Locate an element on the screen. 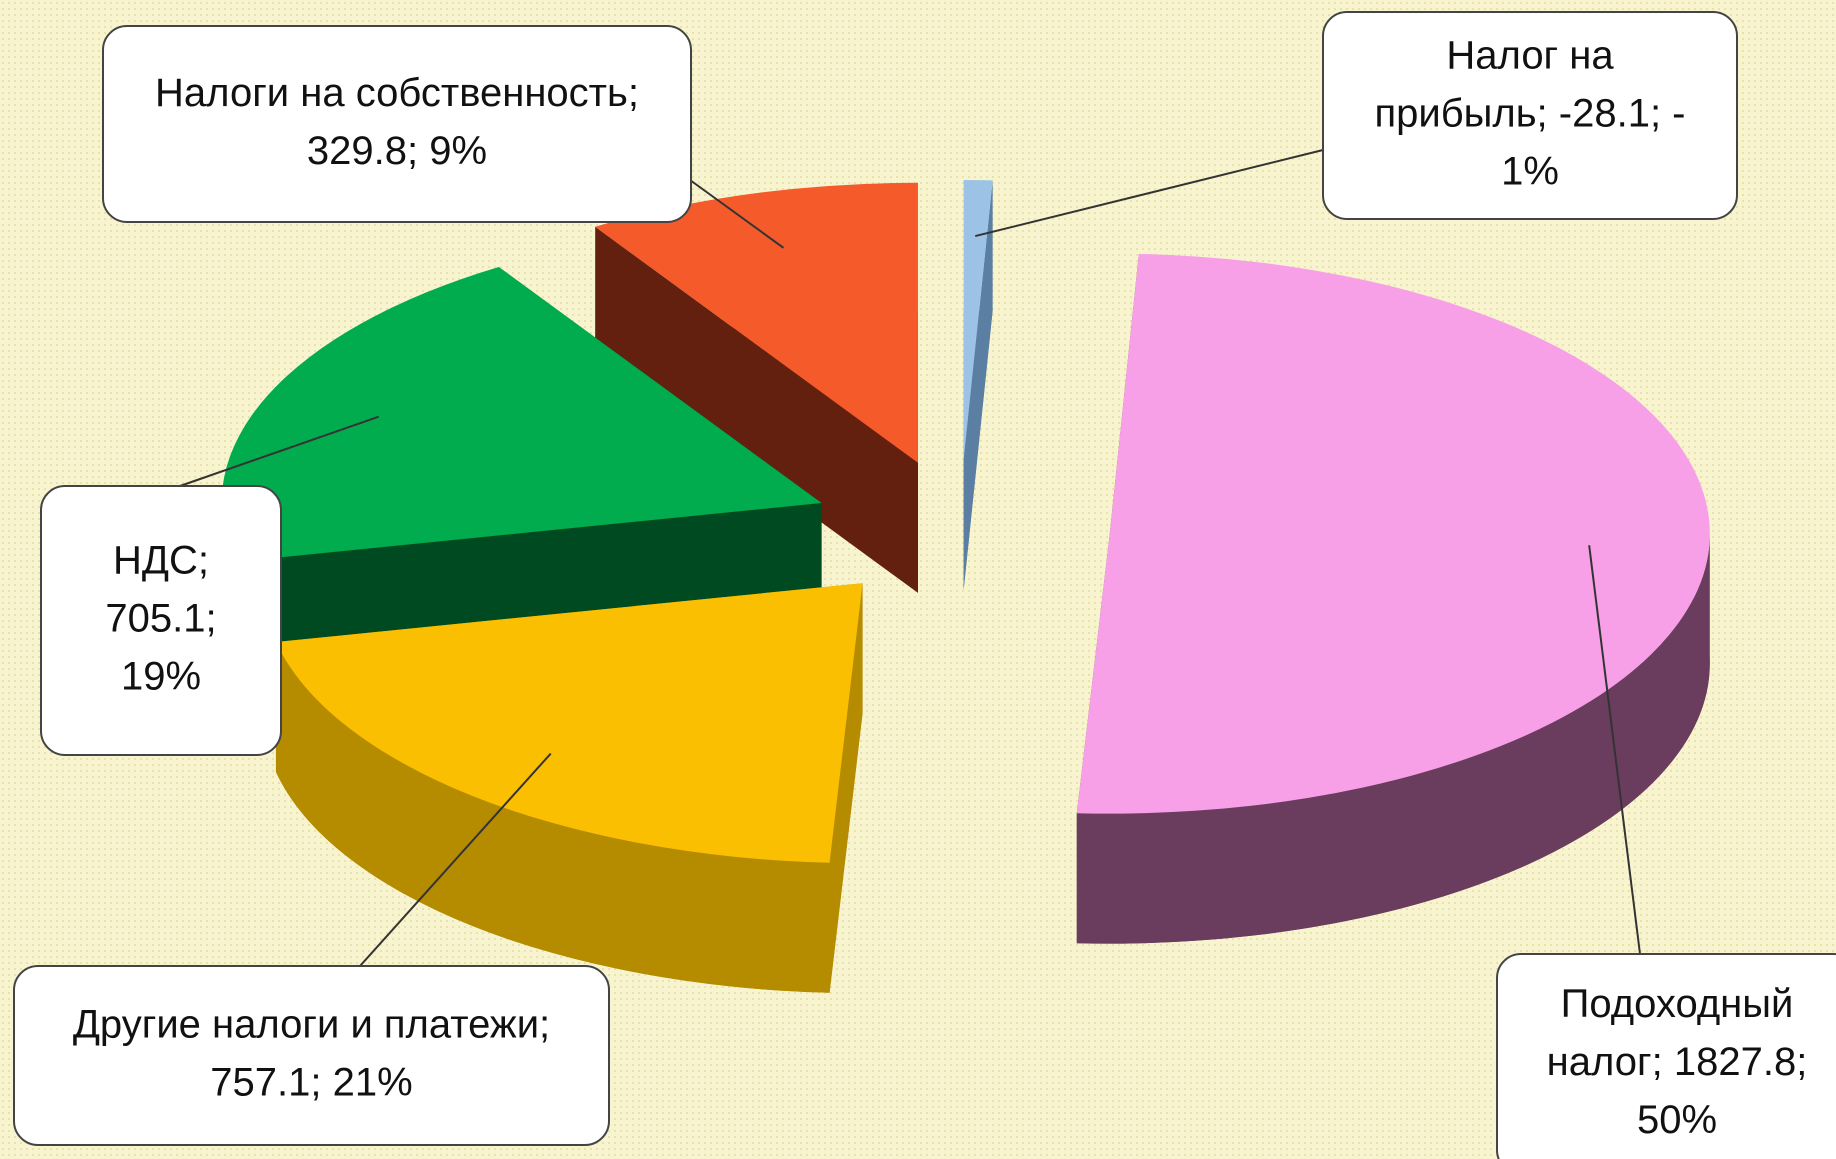 The height and width of the screenshot is (1159, 1836). data-label-line: прибыль; -28.1; - is located at coordinates (1529, 113).